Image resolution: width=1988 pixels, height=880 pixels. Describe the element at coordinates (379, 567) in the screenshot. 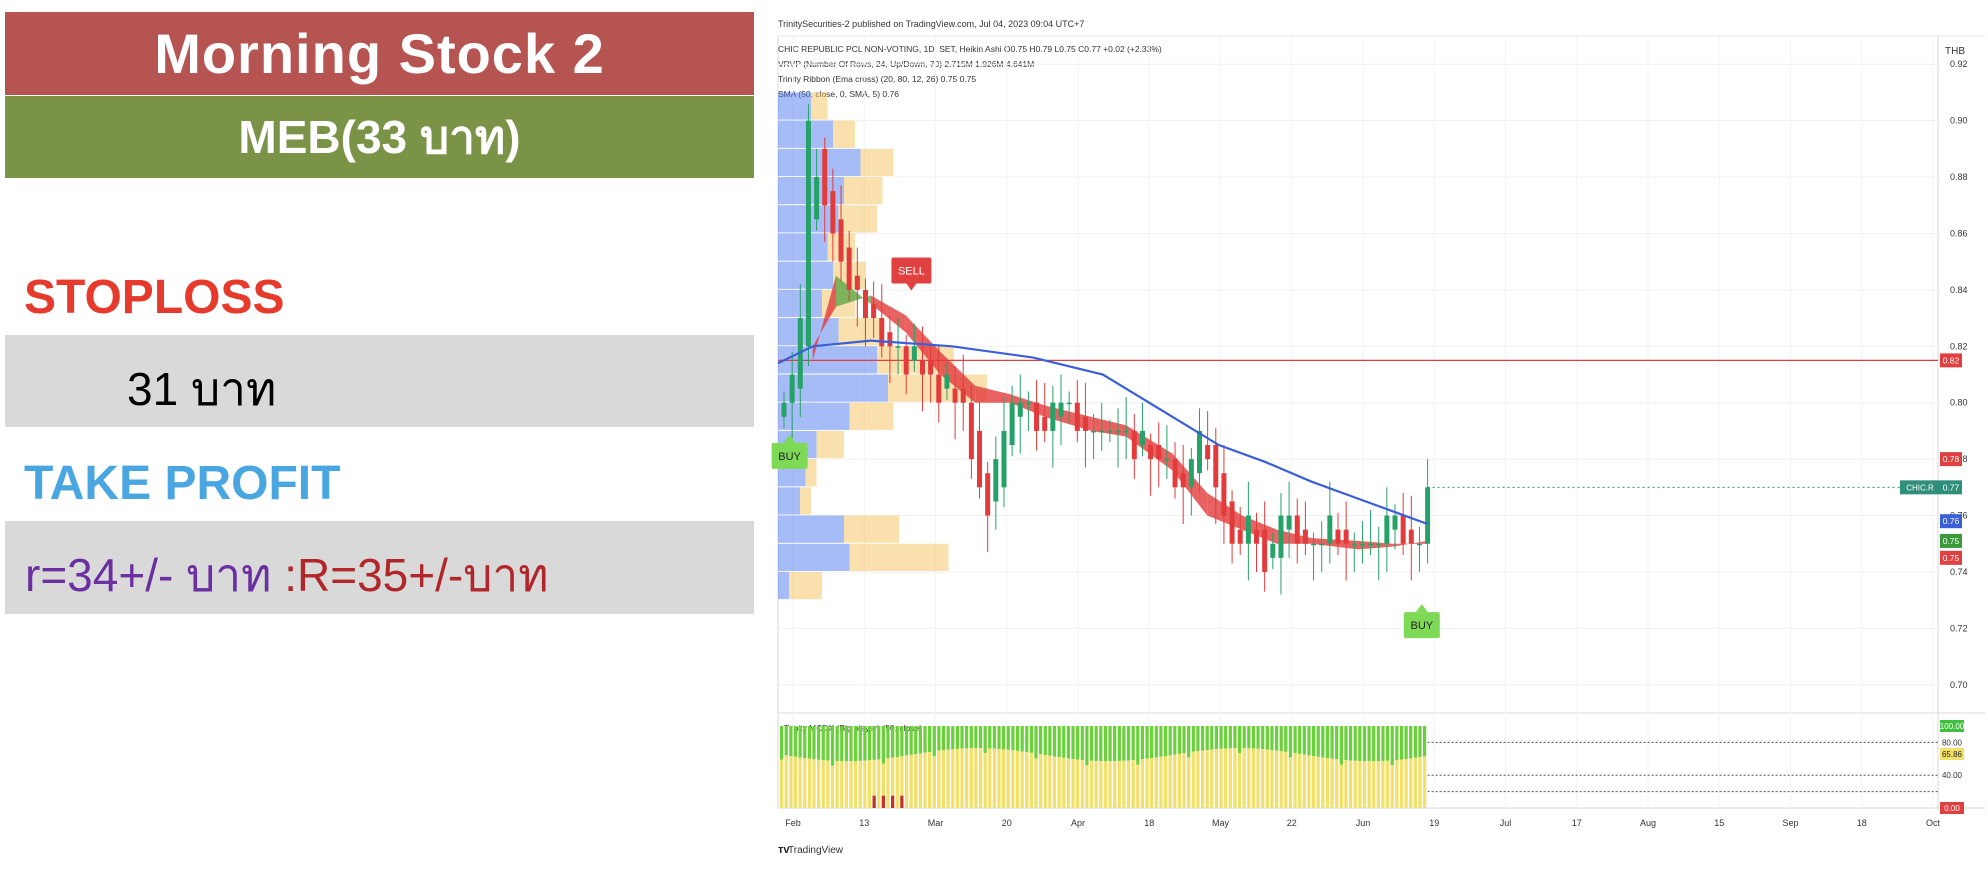

I see `takeprofit-box: r=34+/- บาท :R=35+/-บาท` at that location.